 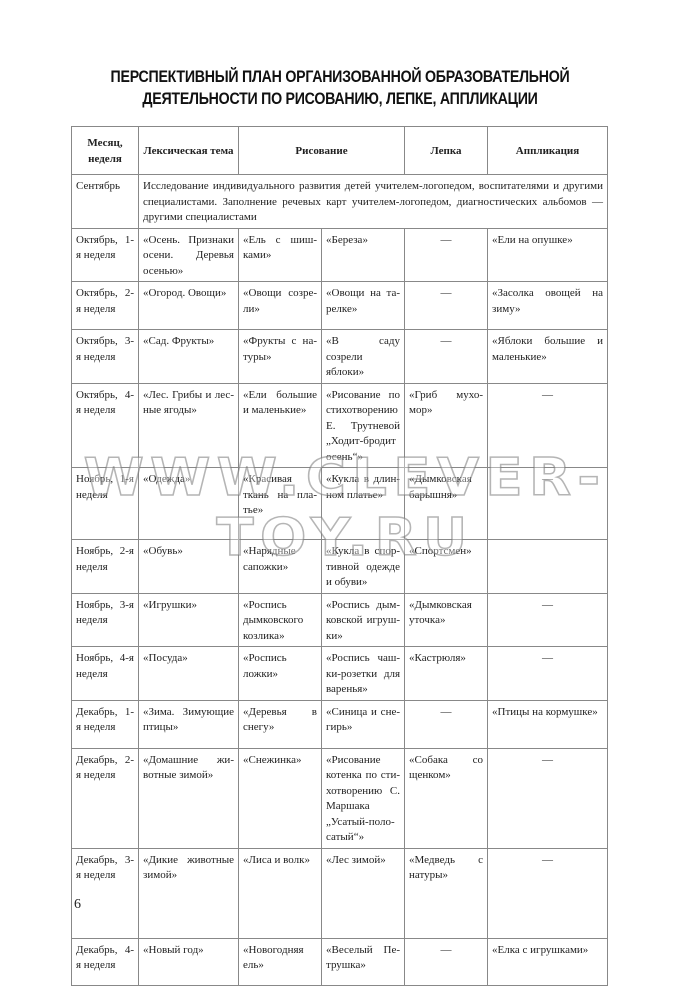 What do you see at coordinates (188, 254) in the screenshot?
I see `cell-topic: «Осень. Признаки осени. Деревья осенью»` at bounding box center [188, 254].